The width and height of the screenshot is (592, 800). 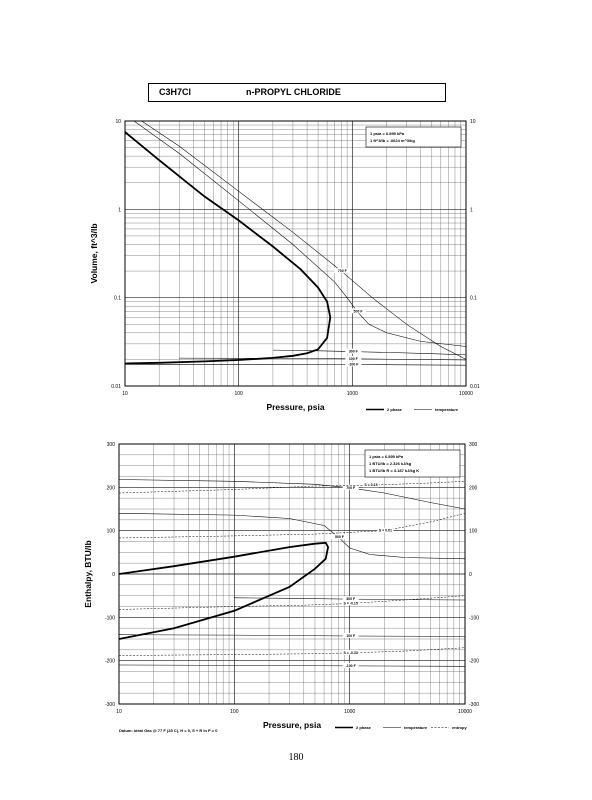 I want to click on curve-label: S = -0.15, so click(x=351, y=603).